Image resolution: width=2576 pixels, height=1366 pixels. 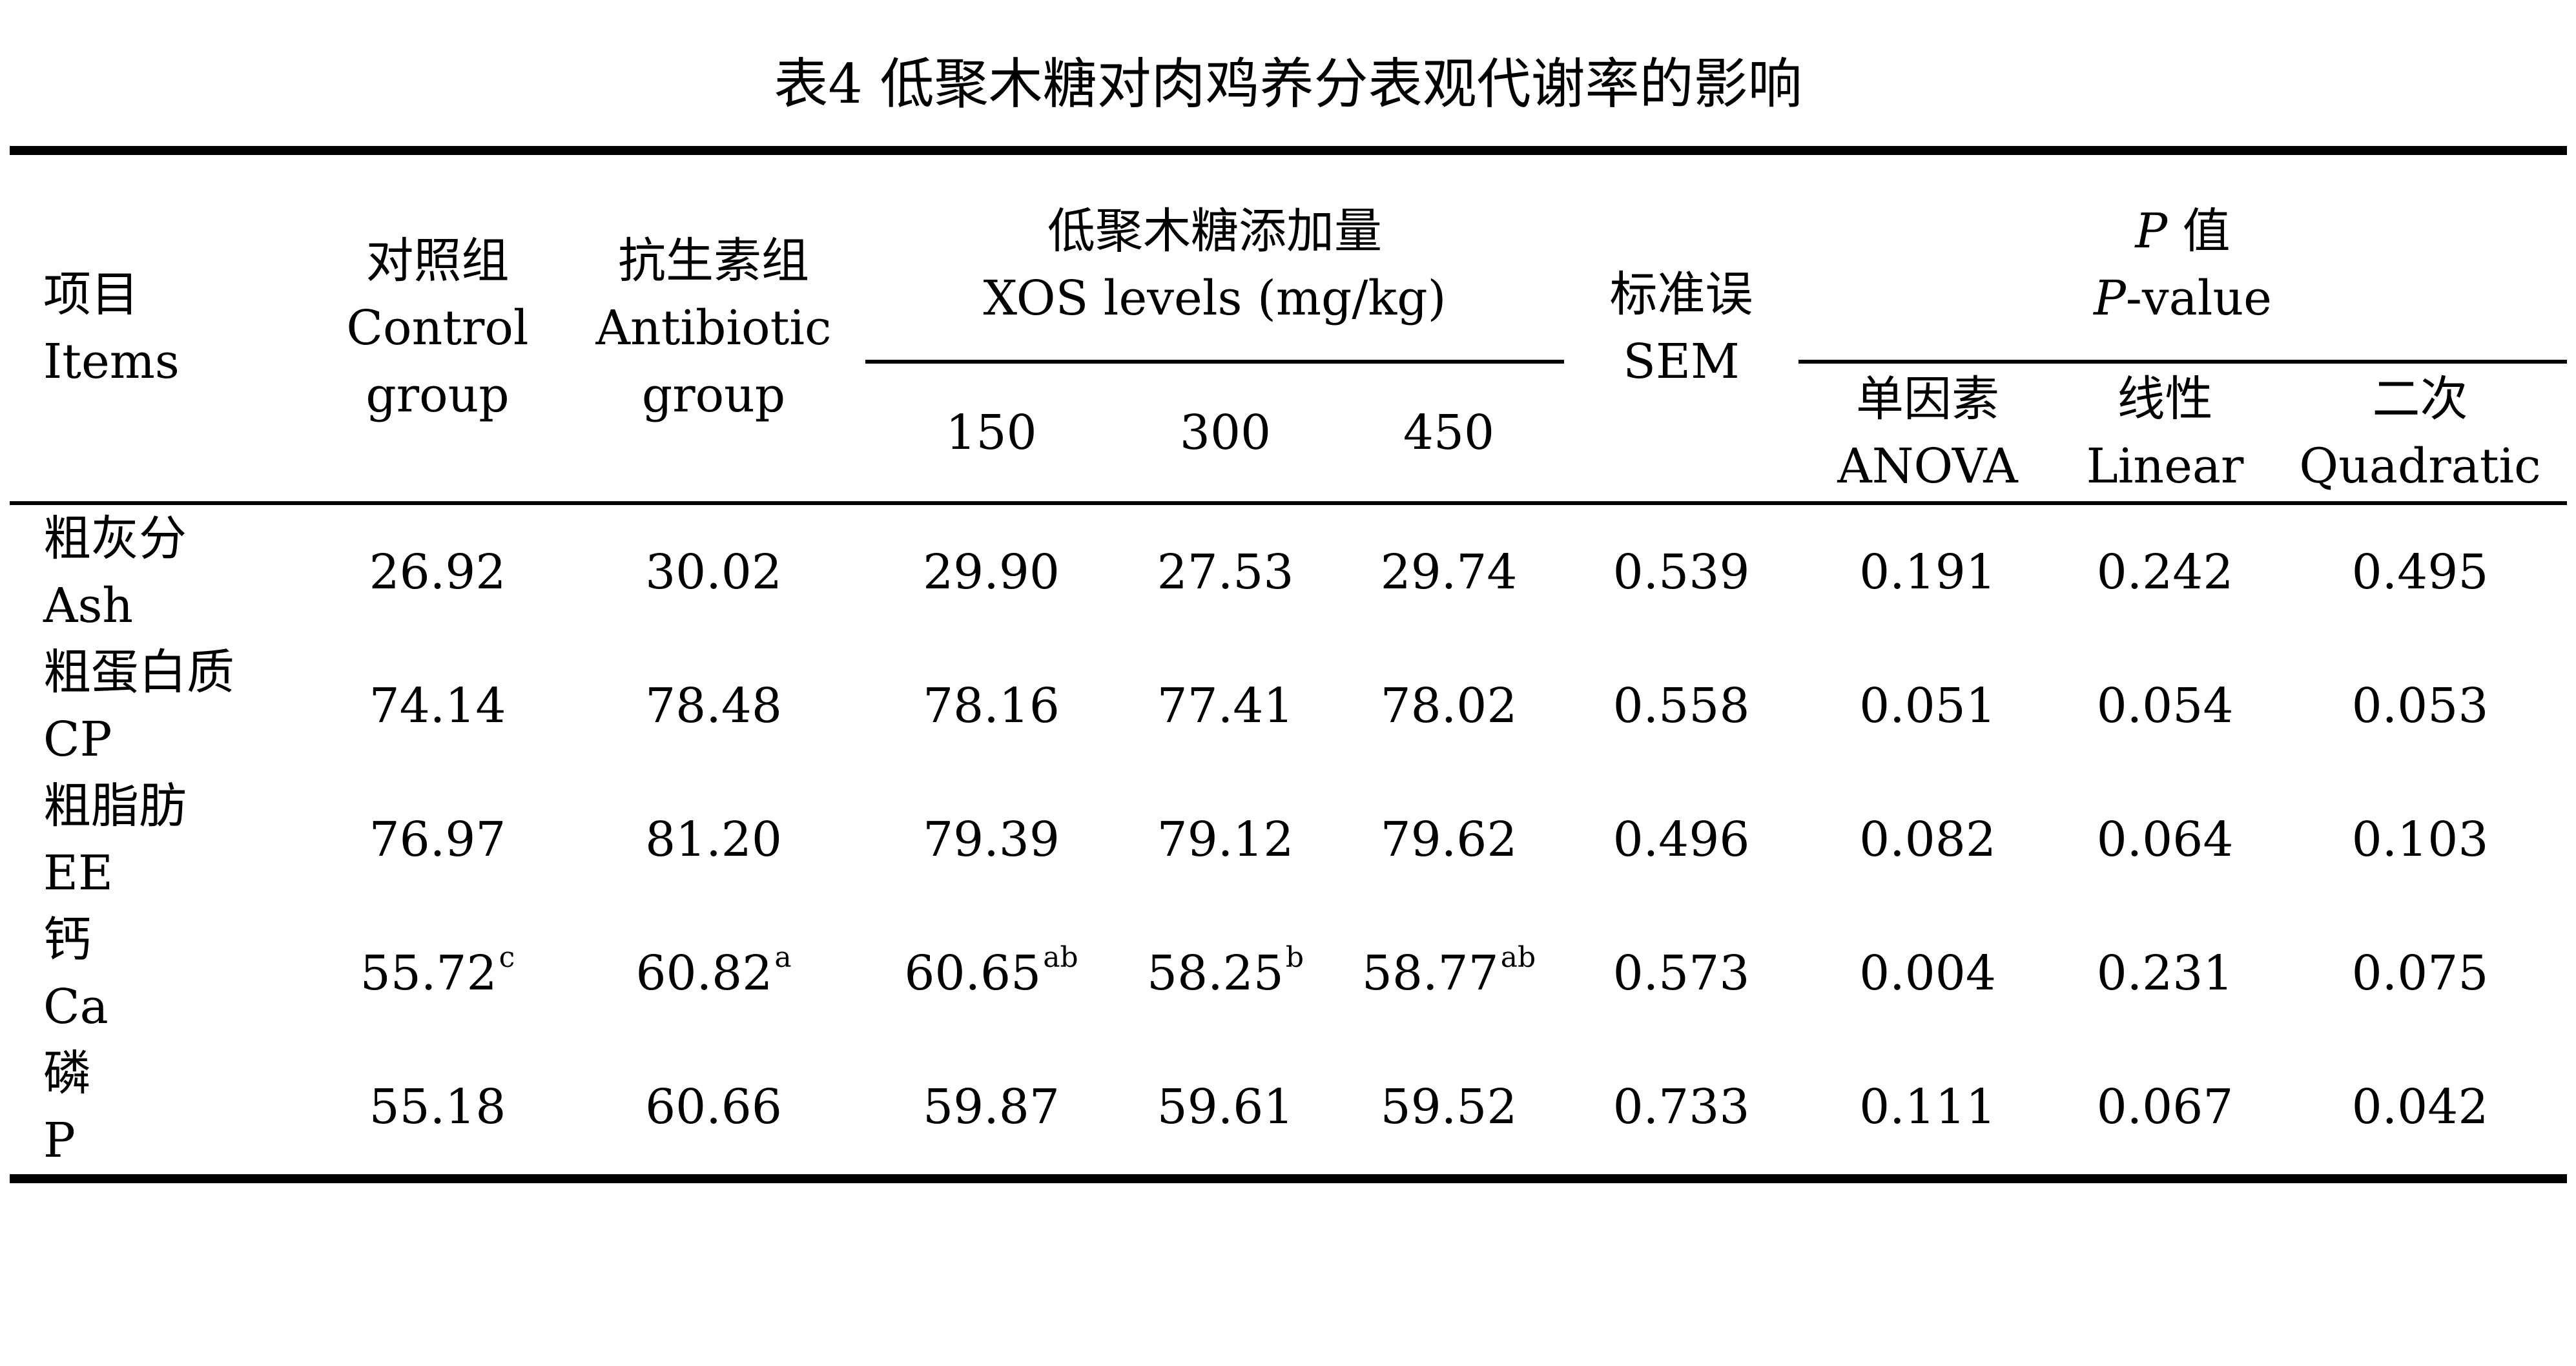 What do you see at coordinates (1681, 839) in the screenshot?
I see `table-cell: 0.496` at bounding box center [1681, 839].